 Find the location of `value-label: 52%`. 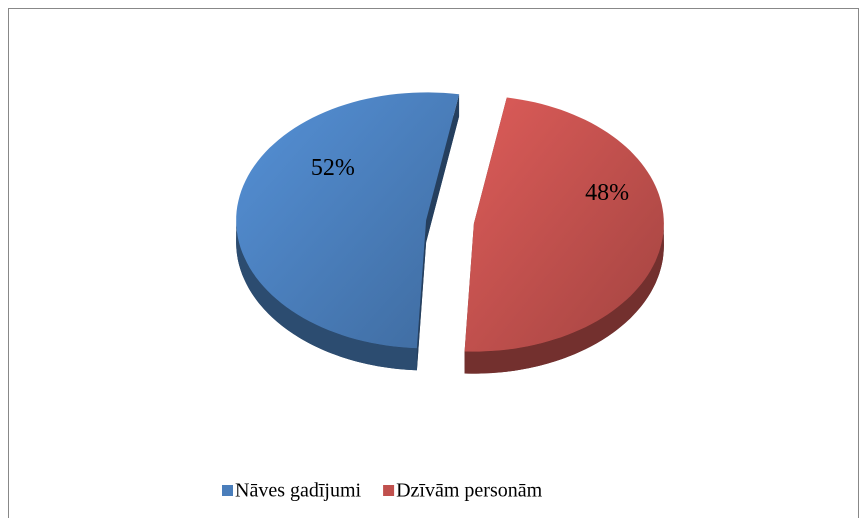

value-label: 52% is located at coordinates (333, 168).